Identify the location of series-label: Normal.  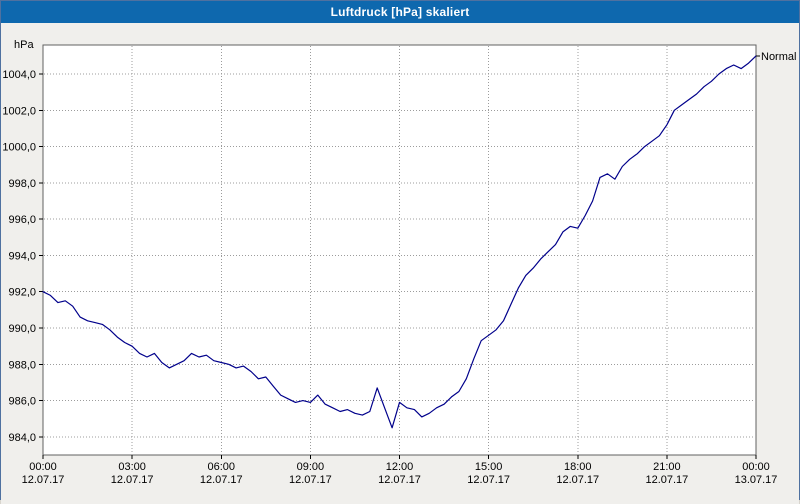
(778, 57).